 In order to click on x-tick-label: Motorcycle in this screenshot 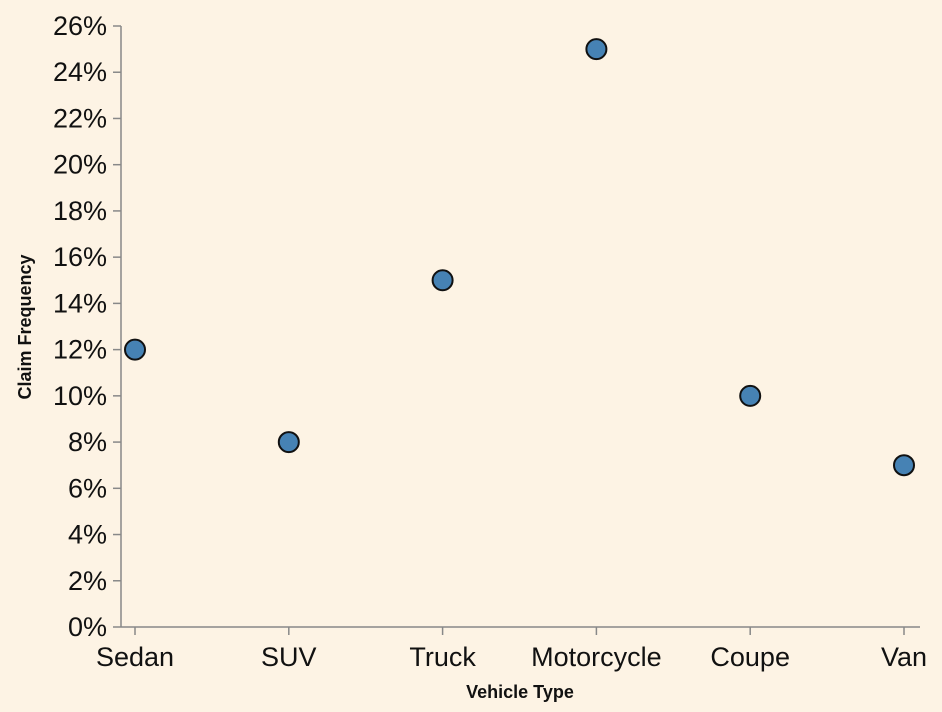, I will do `click(596, 657)`.